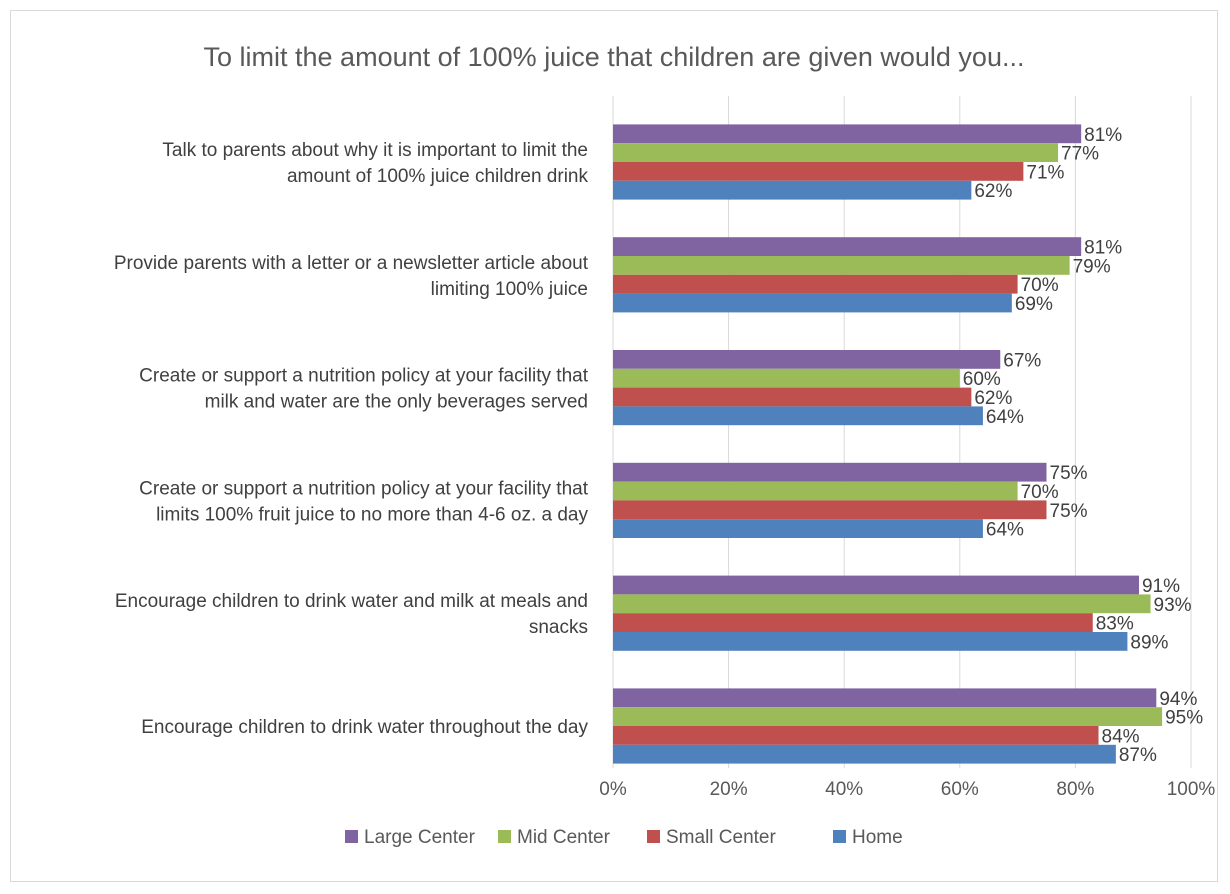  Describe the element at coordinates (1191, 789) in the screenshot. I see `x-tick-label: 100%` at that location.